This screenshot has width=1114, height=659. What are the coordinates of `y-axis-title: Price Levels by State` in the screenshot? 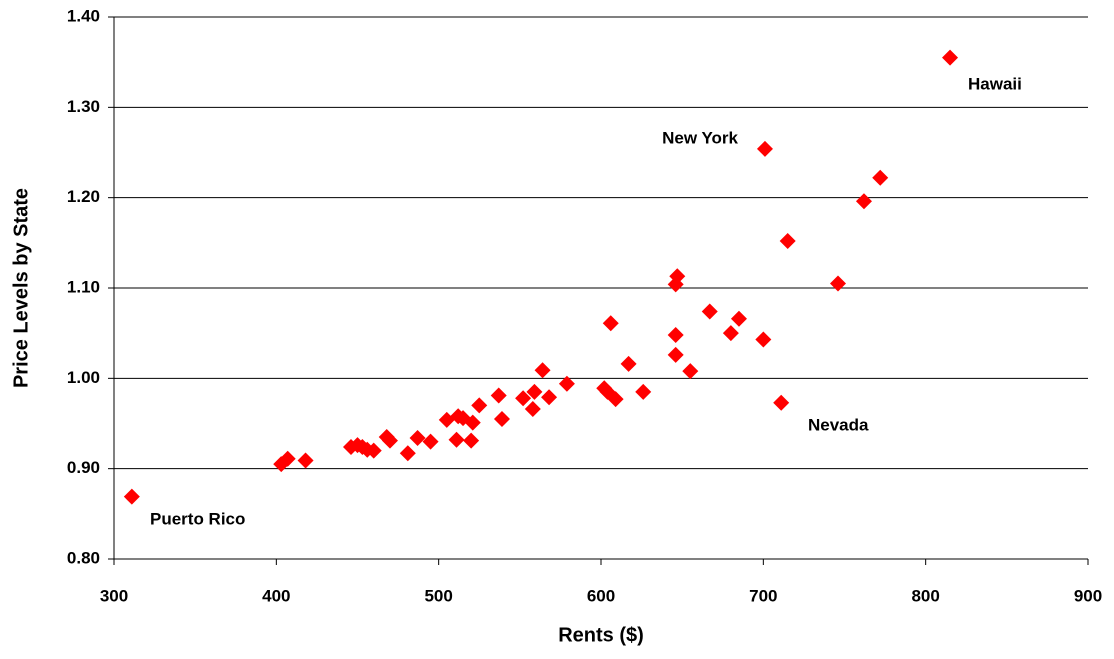 It's located at (21, 288).